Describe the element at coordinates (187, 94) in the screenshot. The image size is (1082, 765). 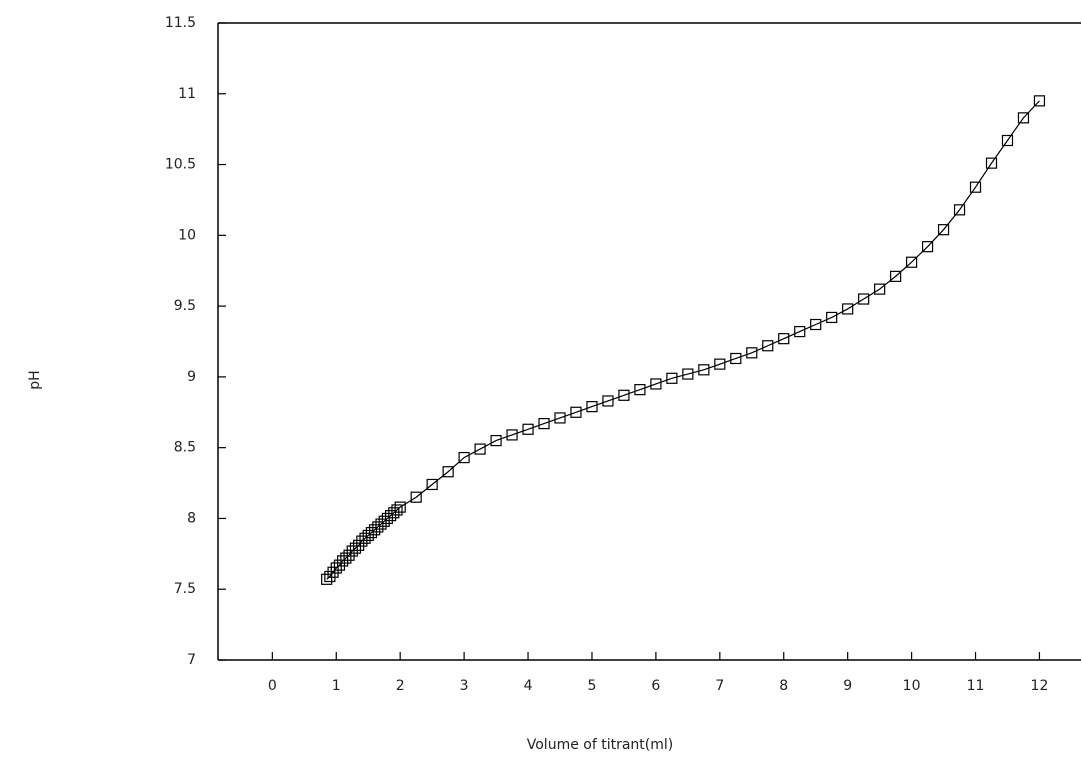
I see `y-tick-label: 11` at that location.